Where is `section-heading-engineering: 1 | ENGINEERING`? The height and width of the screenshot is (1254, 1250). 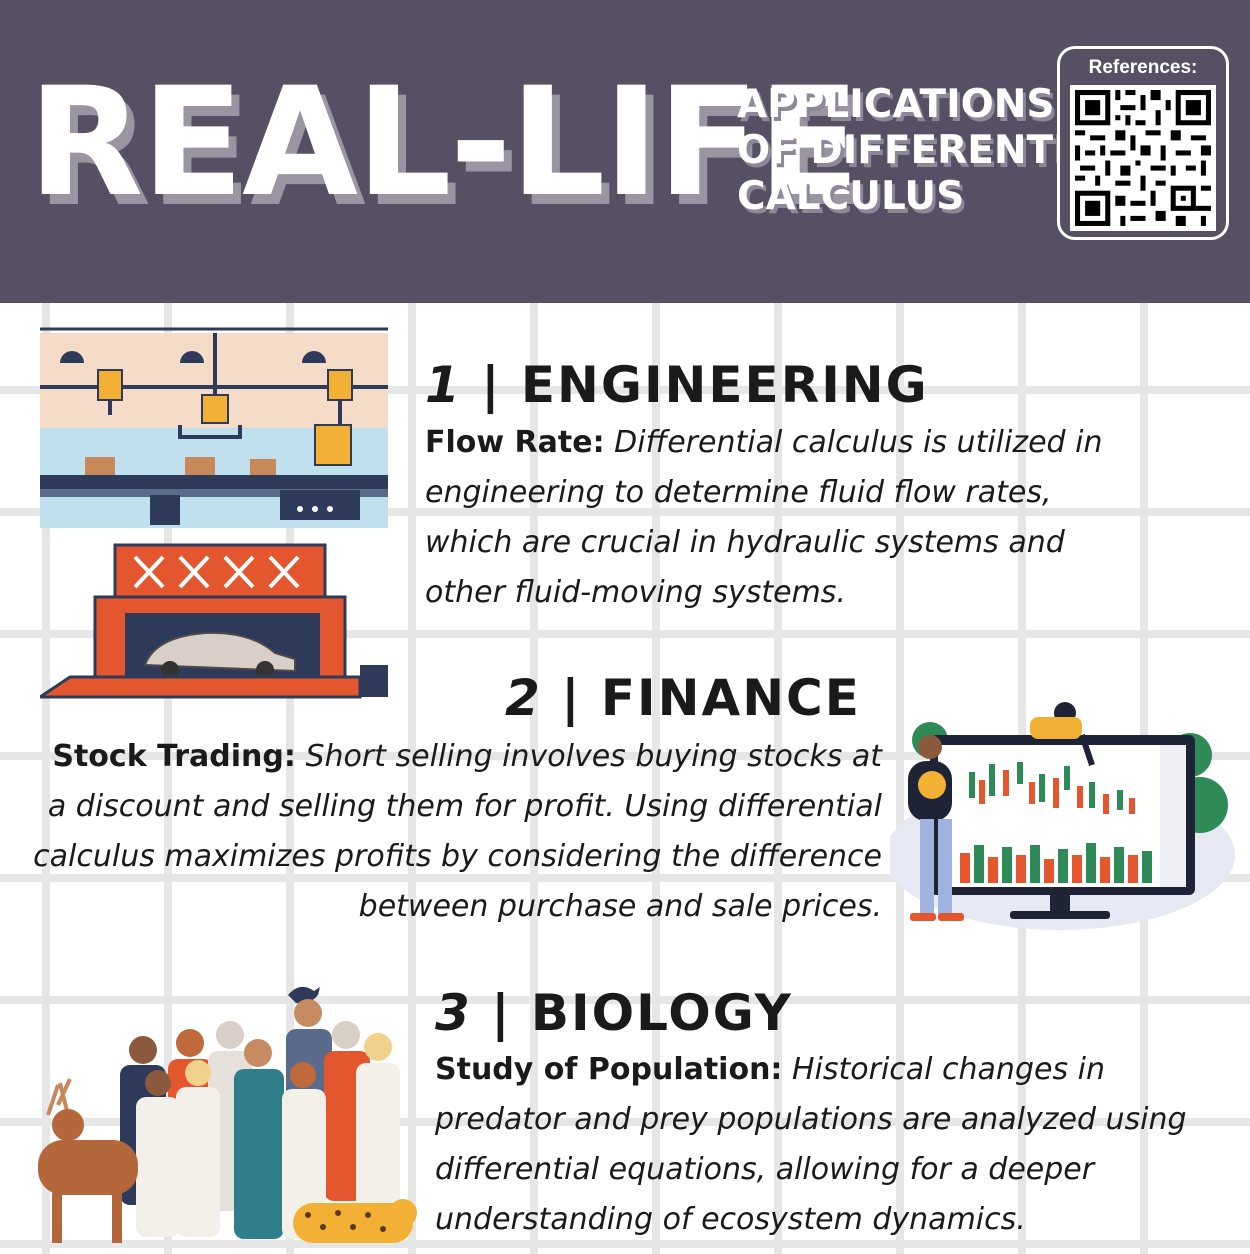
section-heading-engineering: 1 | ENGINEERING is located at coordinates (677, 385).